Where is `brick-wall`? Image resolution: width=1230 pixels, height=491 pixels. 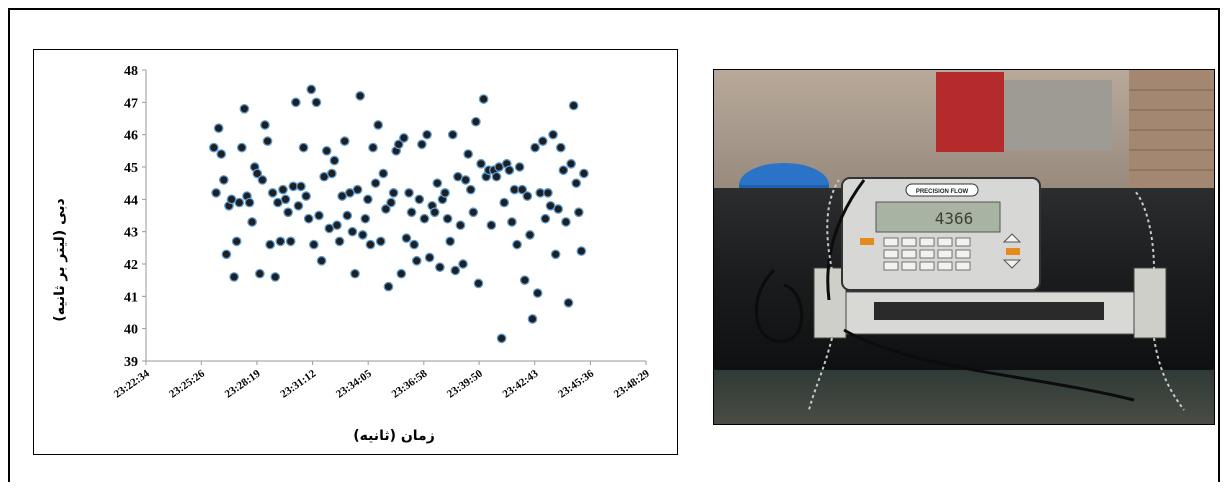
brick-wall is located at coordinates (1171, 135).